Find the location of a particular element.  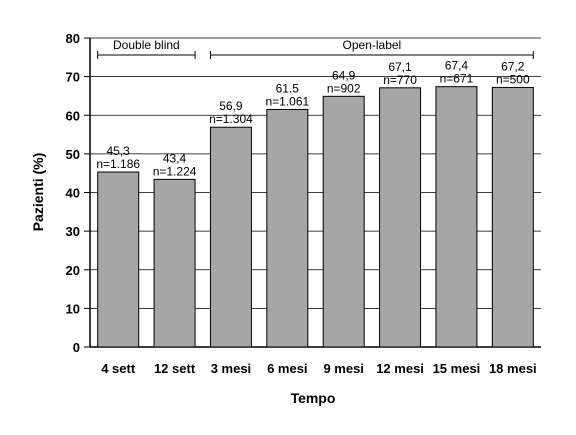

y-tick-label: 30 is located at coordinates (73, 231).